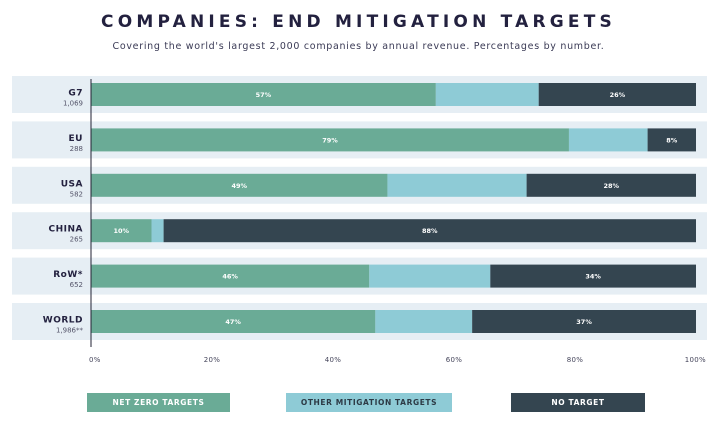 The image size is (717, 426). I want to click on bar-value-label: 47%, so click(233, 322).